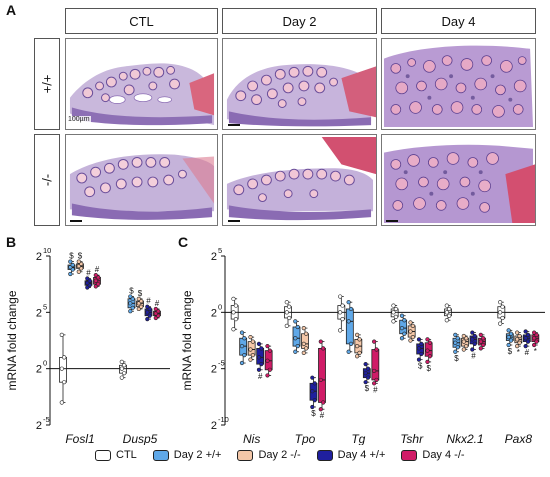 This screenshot has width=550, height=477. What do you see at coordinates (116, 455) in the screenshot?
I see `legend-item: CTL` at bounding box center [116, 455].